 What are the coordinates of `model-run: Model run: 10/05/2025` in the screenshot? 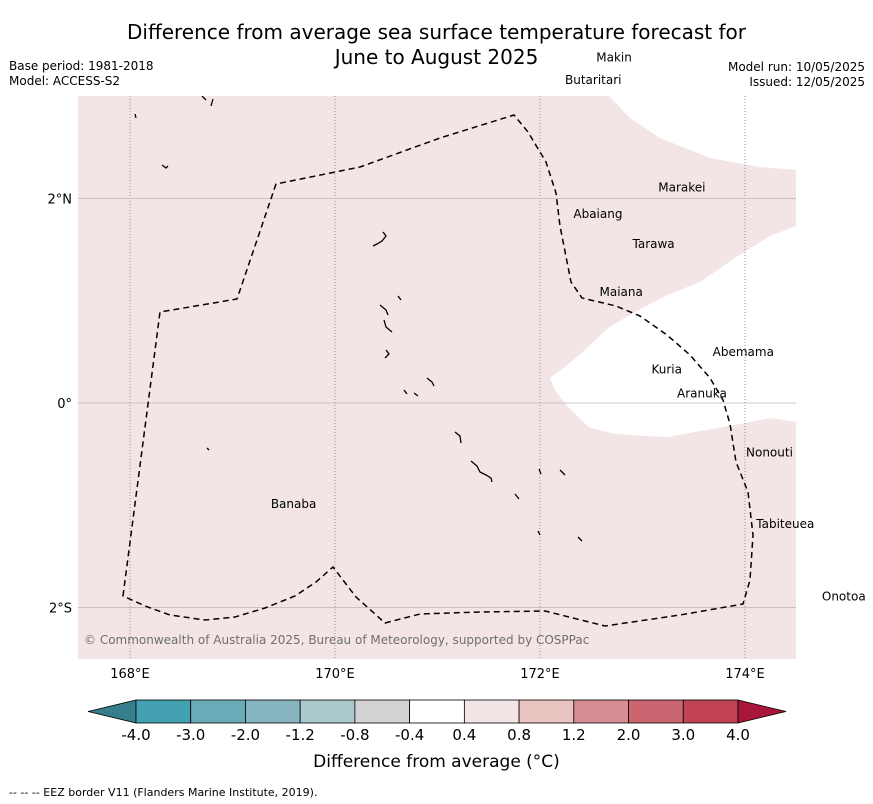 It's located at (796, 67).